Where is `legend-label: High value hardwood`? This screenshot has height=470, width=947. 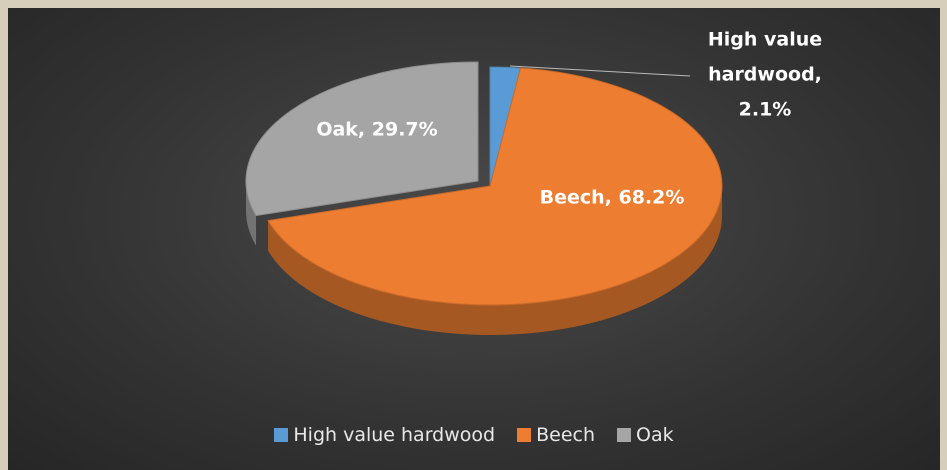 legend-label: High value hardwood is located at coordinates (394, 435).